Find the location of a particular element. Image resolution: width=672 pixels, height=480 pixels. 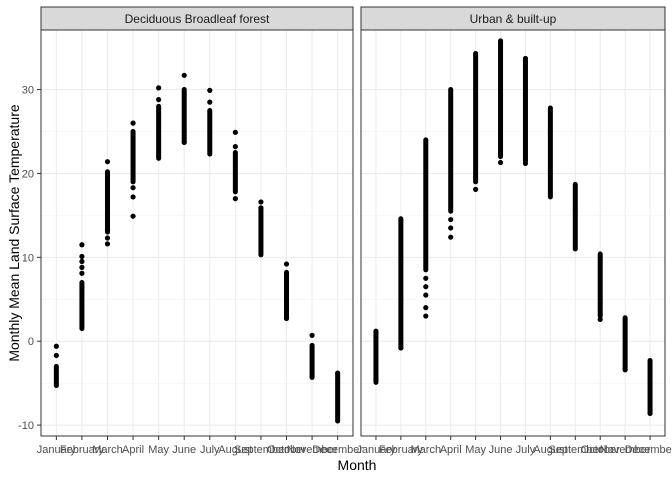

y-tick-label: 20 is located at coordinates (28, 174).